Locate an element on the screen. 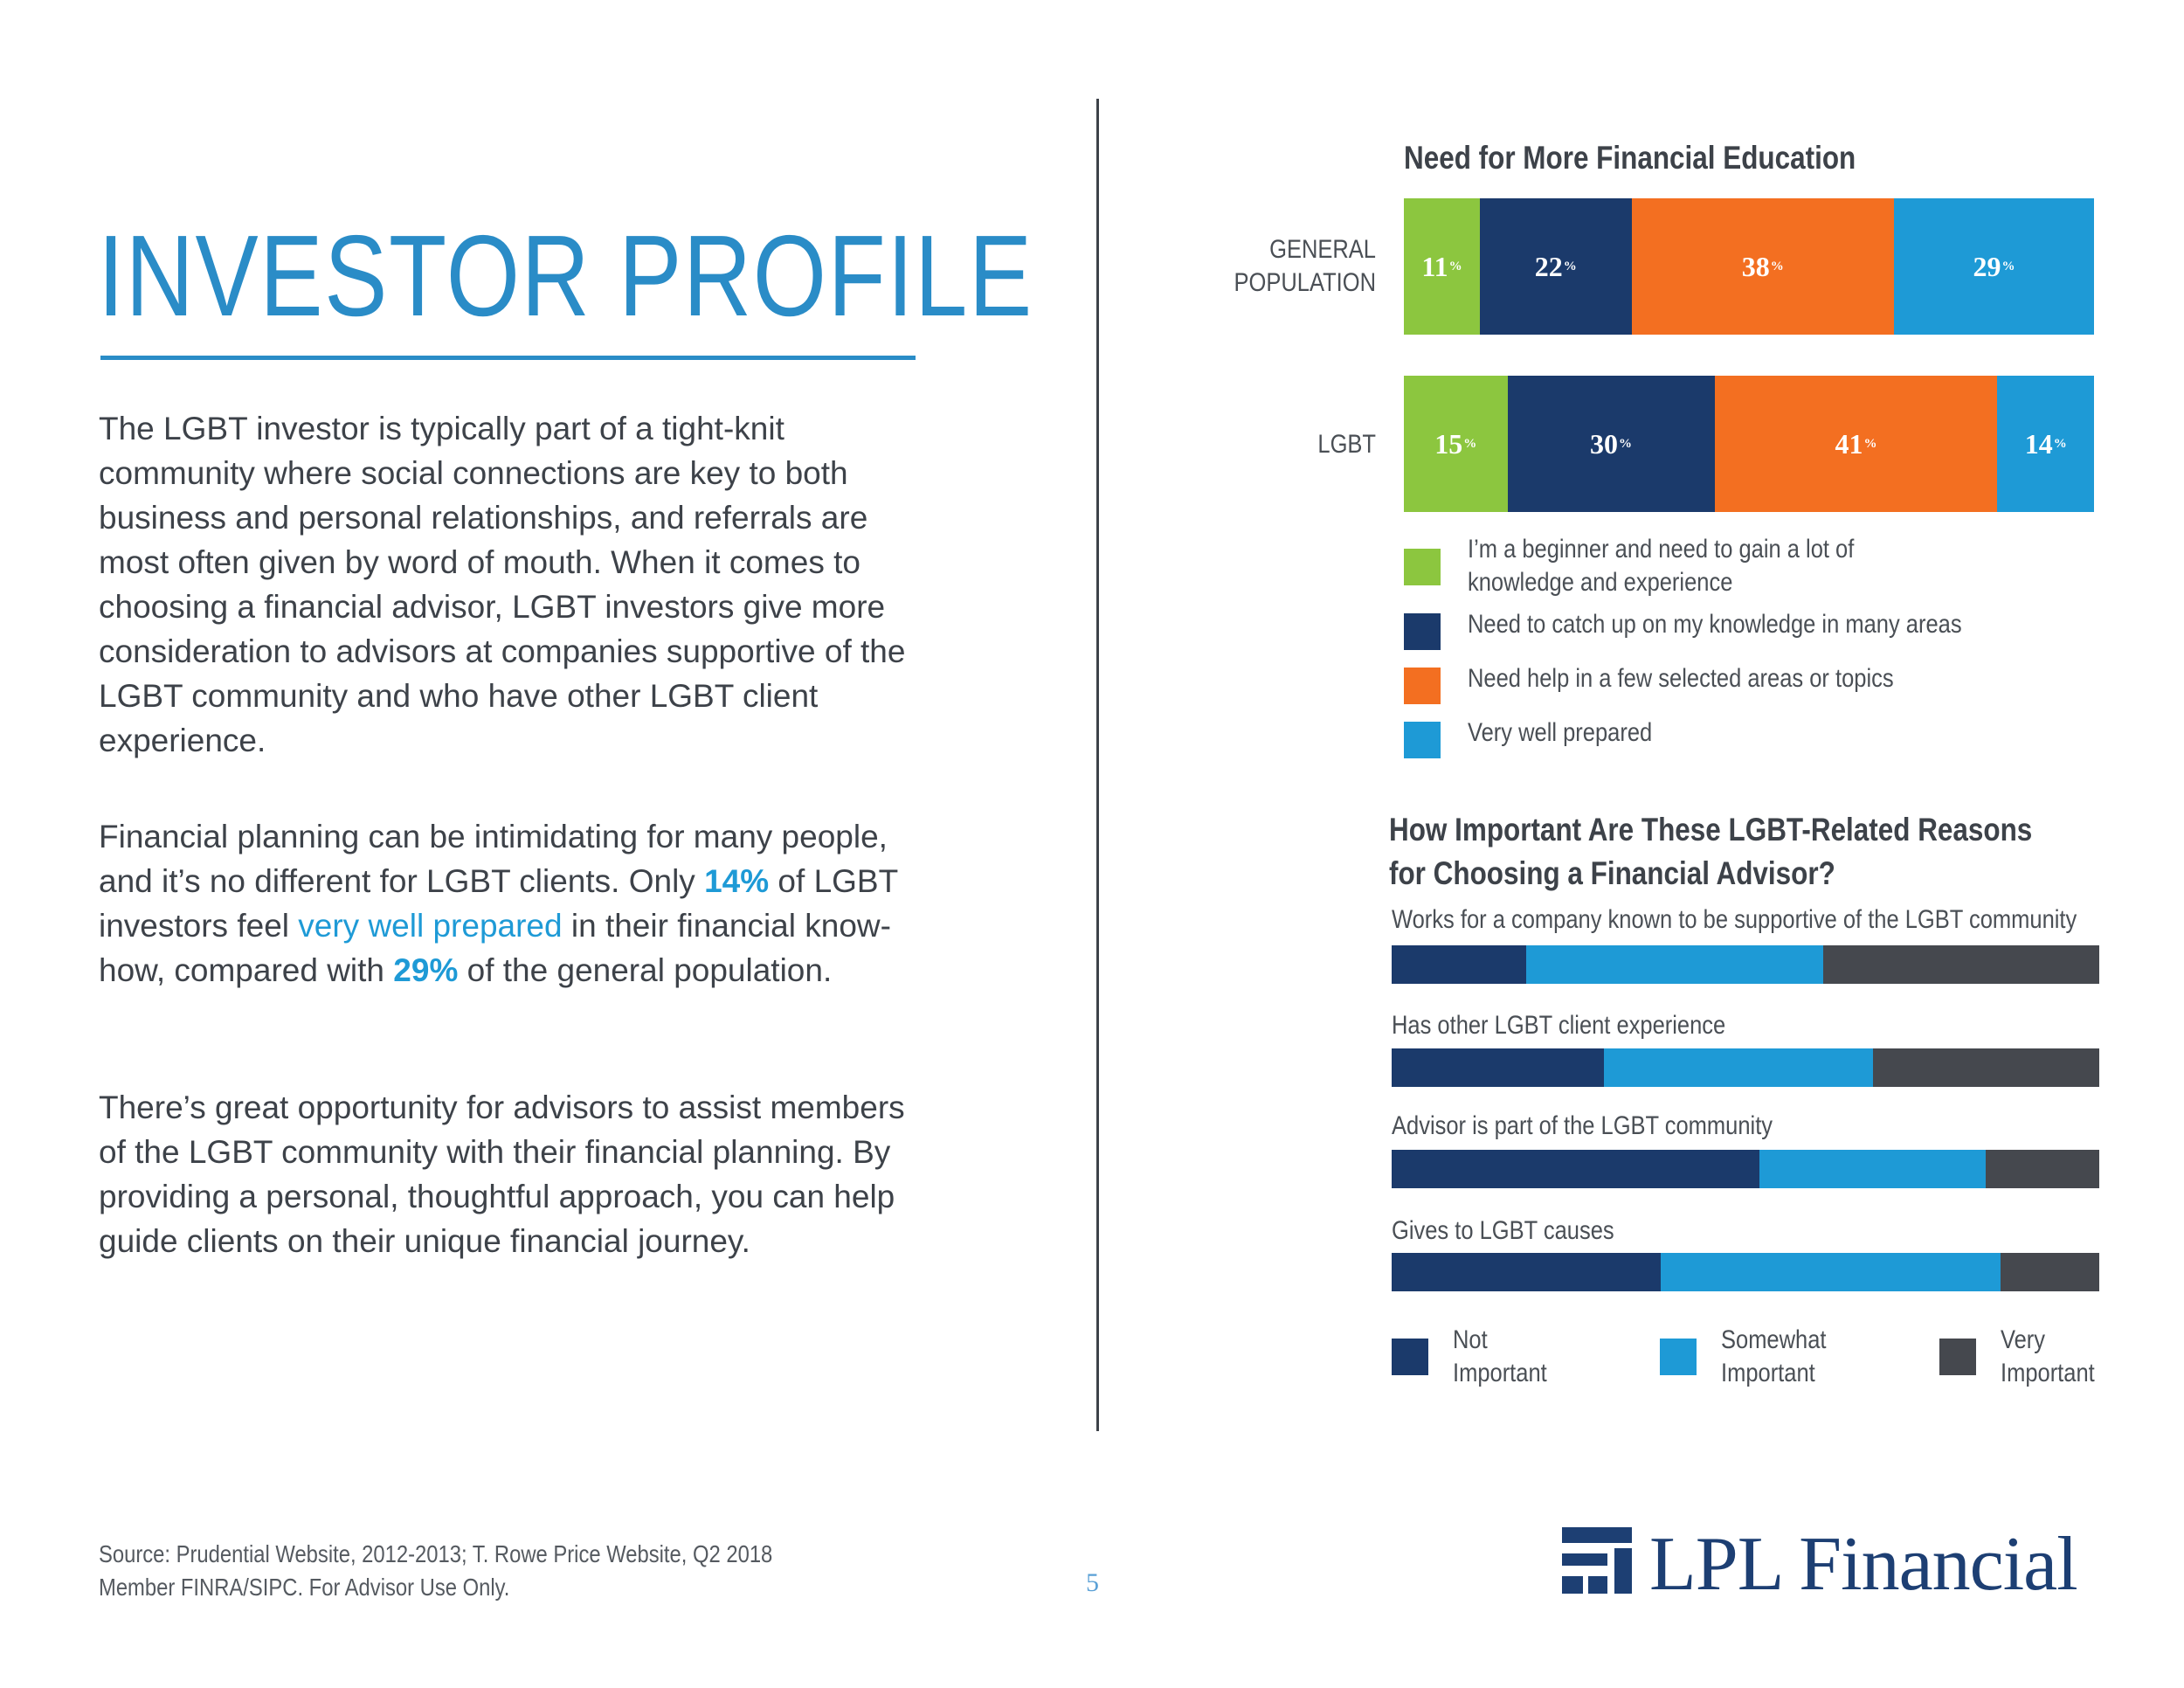 Image resolution: width=2184 pixels, height=1688 pixels. page-title: INVESTOR PROFILE is located at coordinates (565, 275).